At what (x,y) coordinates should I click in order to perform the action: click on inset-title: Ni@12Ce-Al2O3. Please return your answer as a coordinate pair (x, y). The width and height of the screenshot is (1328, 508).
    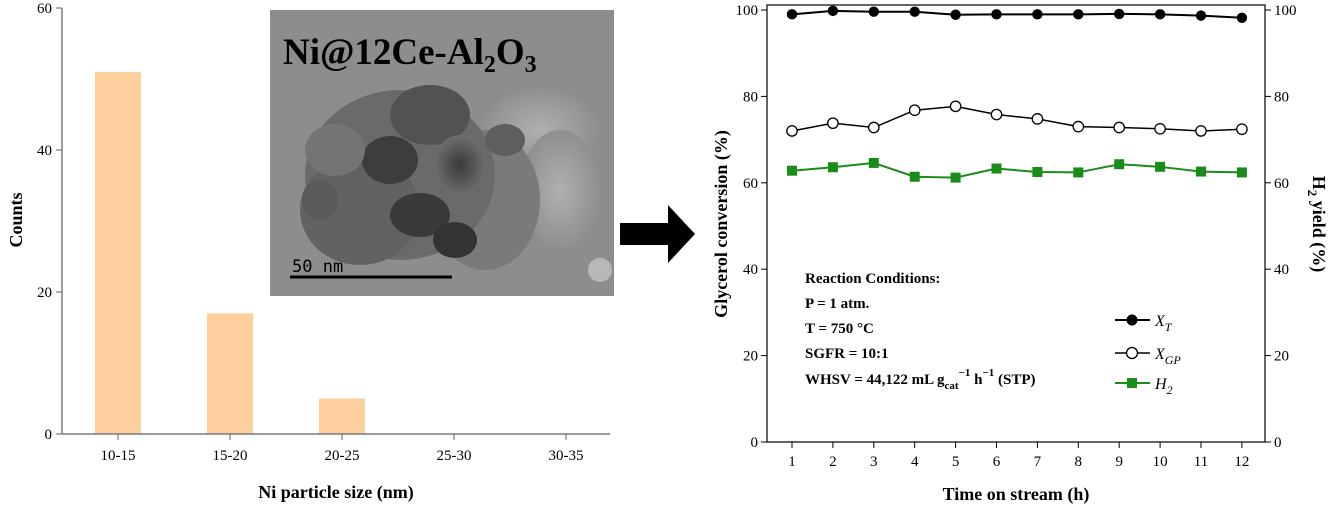
    Looking at the image, I should click on (410, 55).